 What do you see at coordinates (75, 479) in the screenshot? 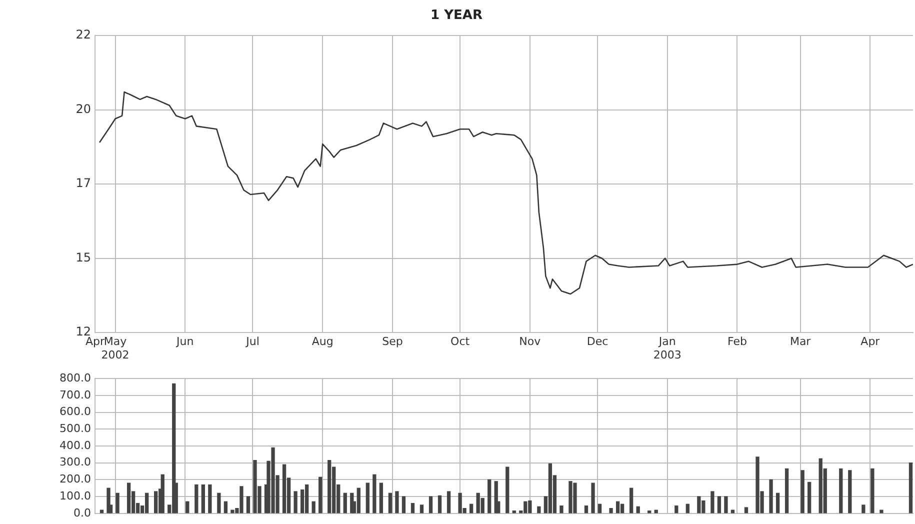
I see `y-tick-label: 200.0` at bounding box center [75, 479].